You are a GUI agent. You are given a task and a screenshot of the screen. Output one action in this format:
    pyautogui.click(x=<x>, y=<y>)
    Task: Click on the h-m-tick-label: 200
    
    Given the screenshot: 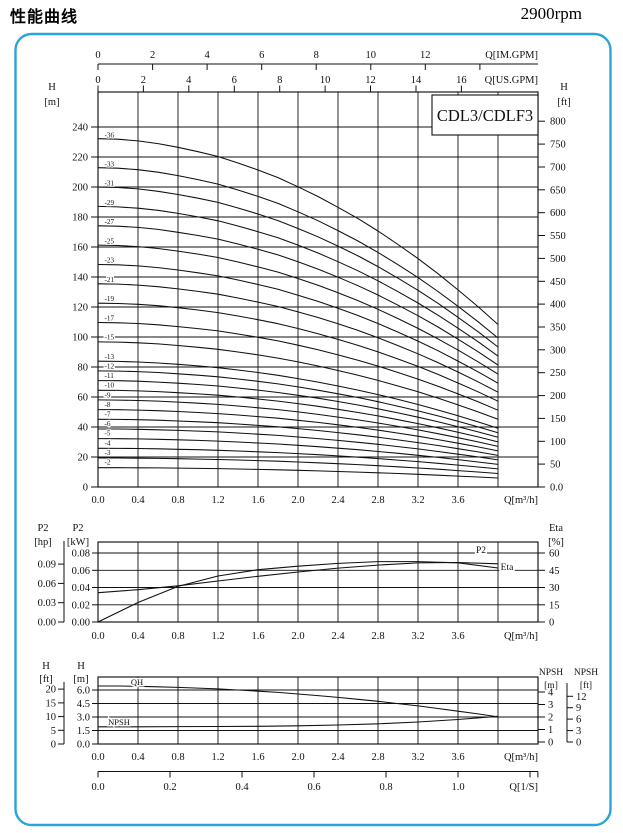 What is the action you would take?
    pyautogui.click(x=80, y=188)
    